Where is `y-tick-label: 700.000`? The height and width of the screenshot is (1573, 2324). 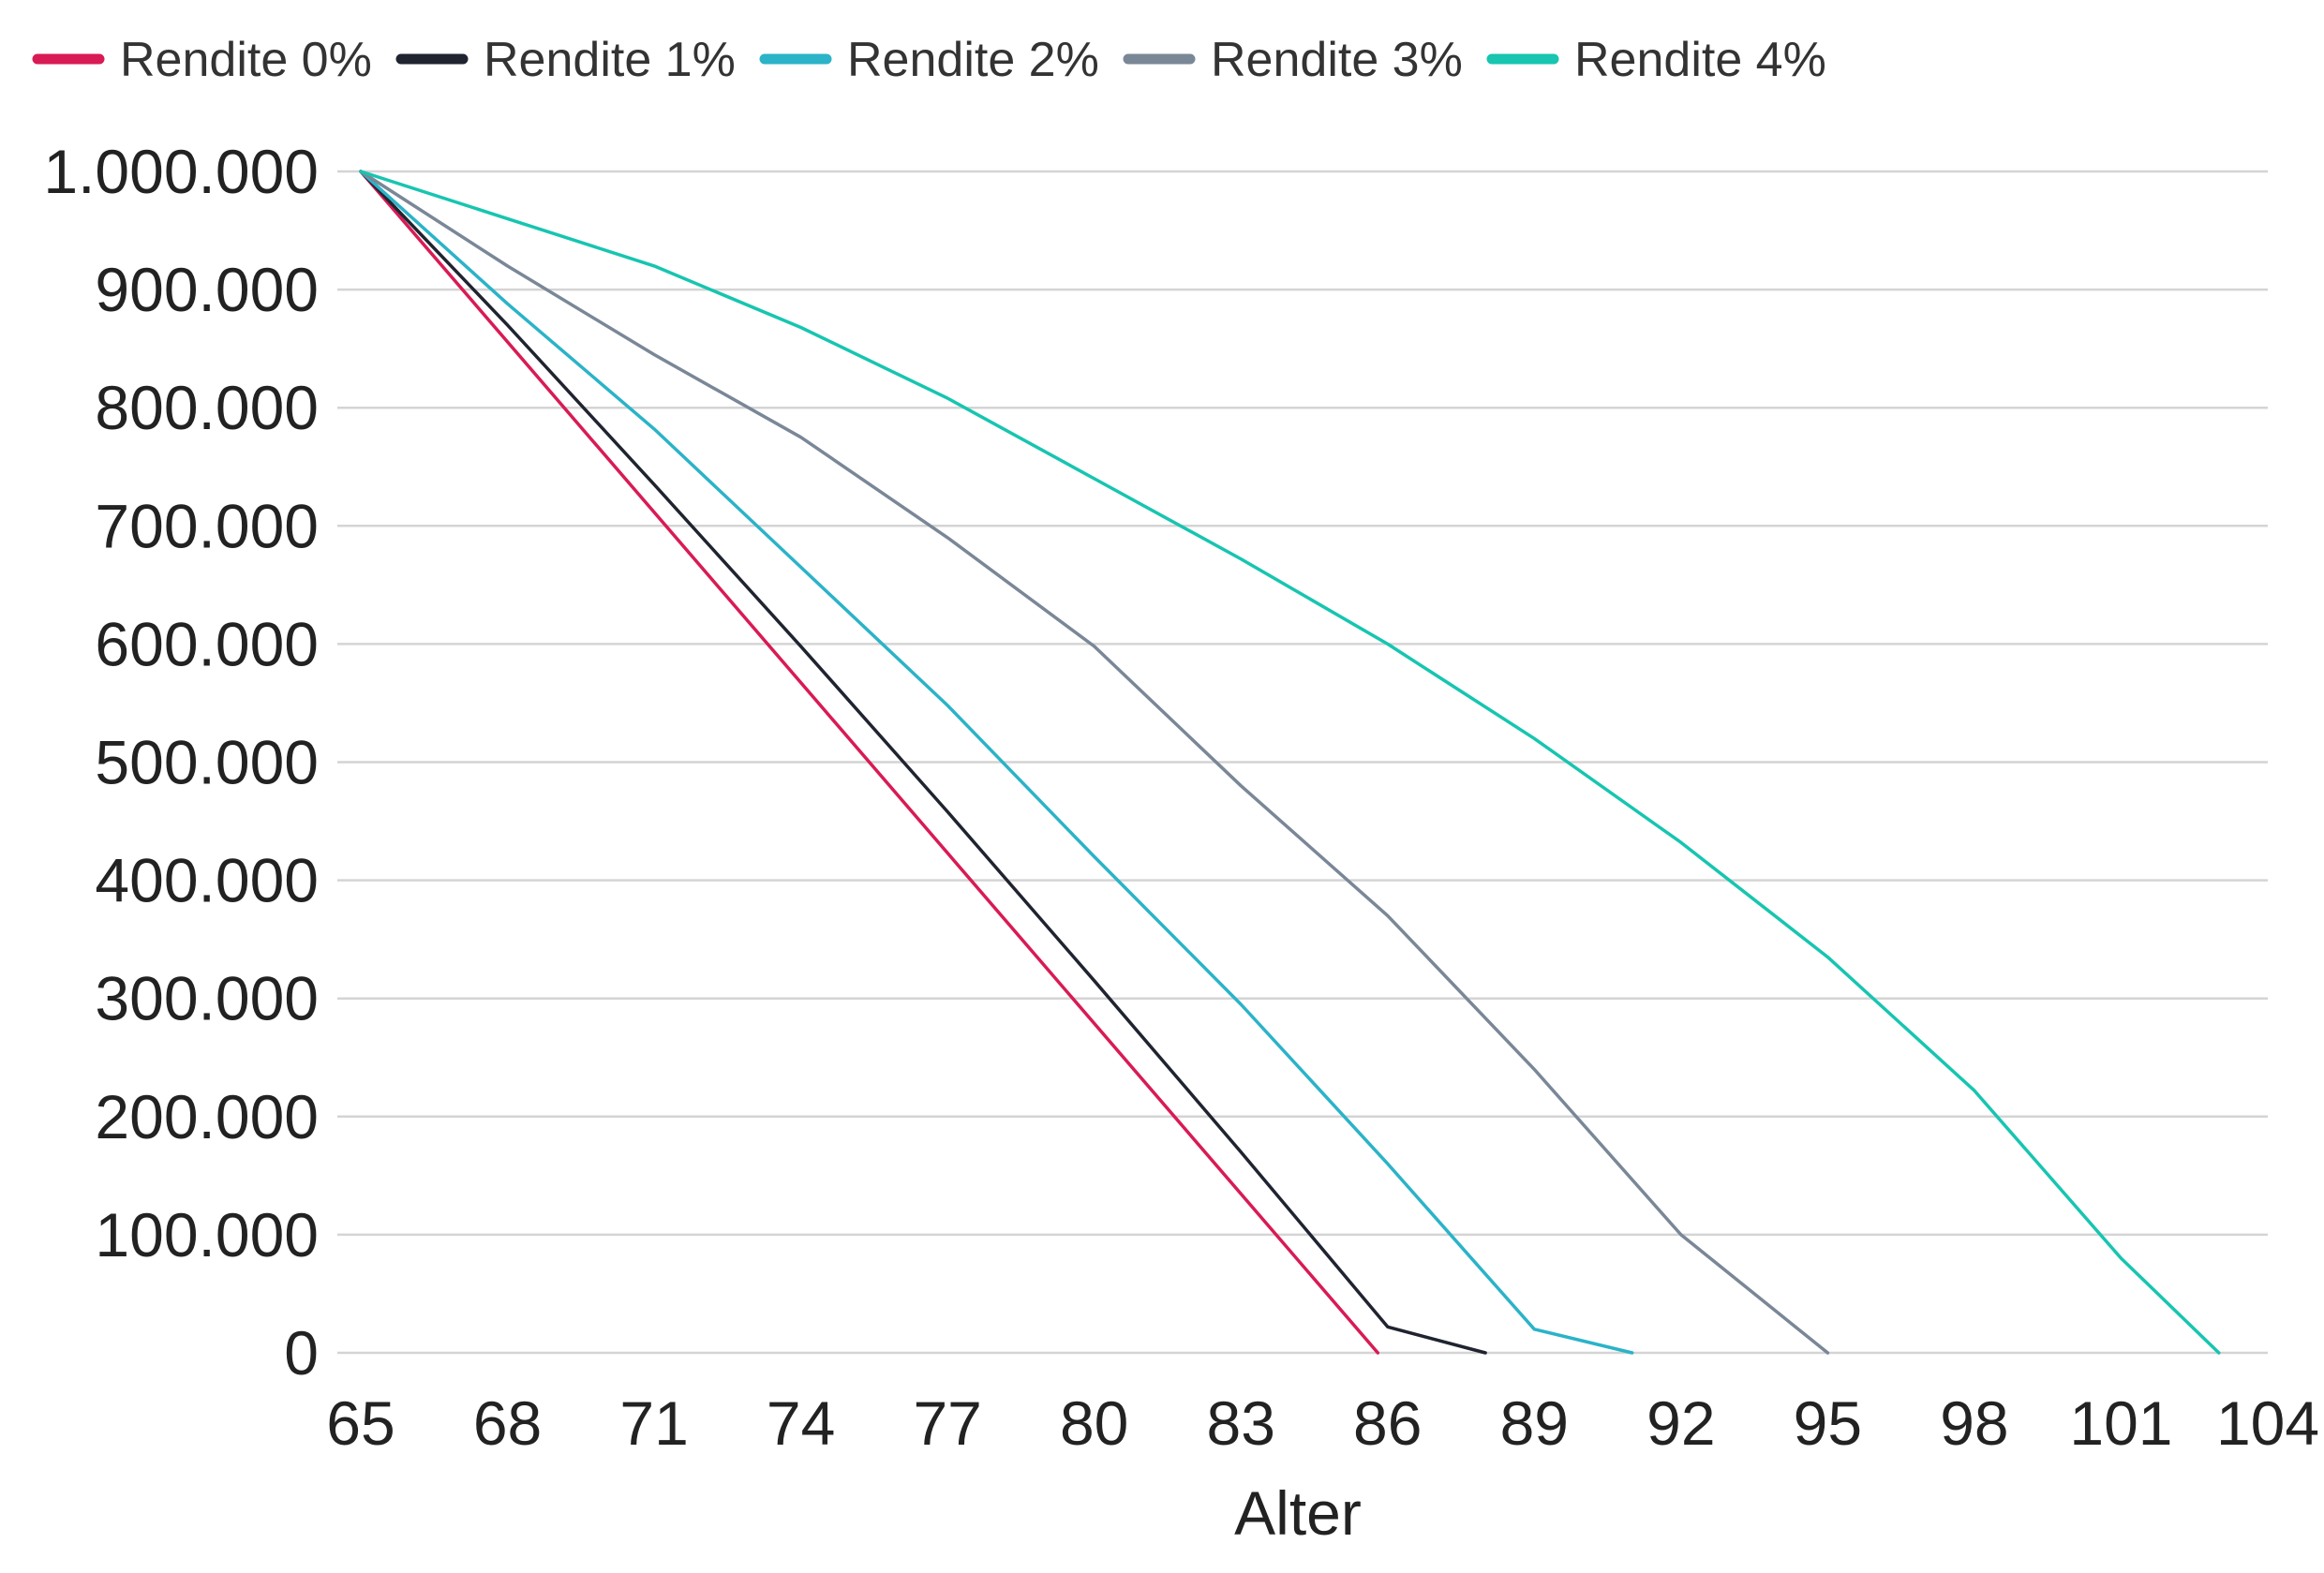
y-tick-label: 700.000 is located at coordinates (207, 526).